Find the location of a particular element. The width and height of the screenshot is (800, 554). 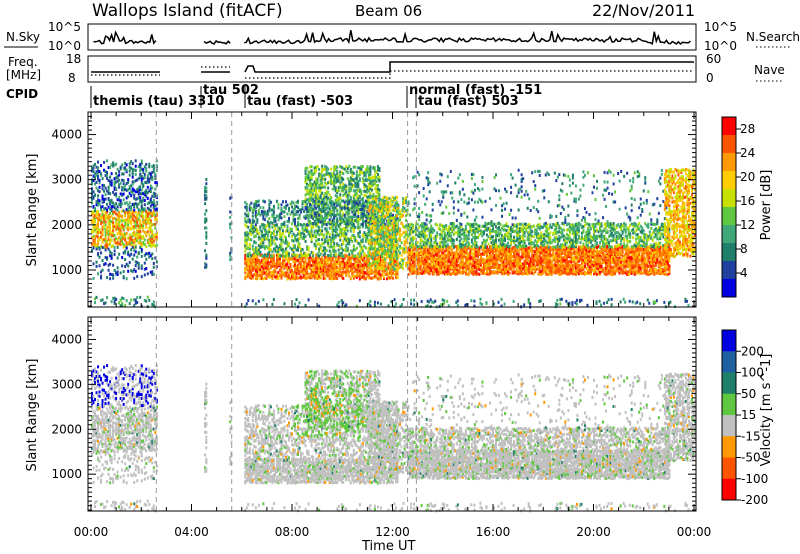

noise-right-tick-top: 10^5 is located at coordinates (720, 27).